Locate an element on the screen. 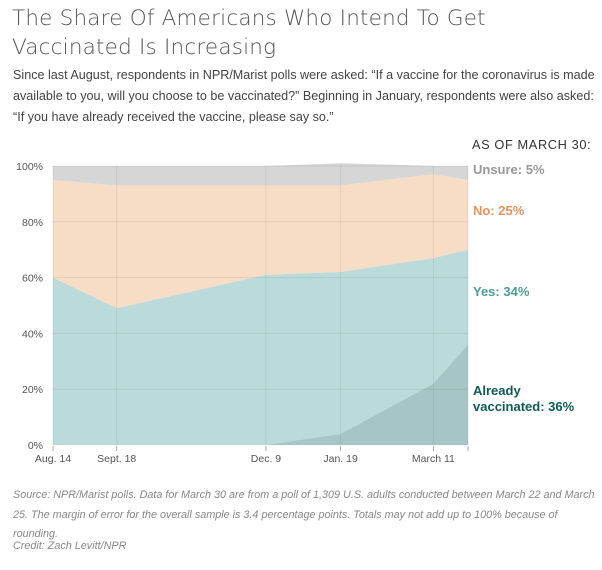  y-tick-label: 80% is located at coordinates (32, 223).